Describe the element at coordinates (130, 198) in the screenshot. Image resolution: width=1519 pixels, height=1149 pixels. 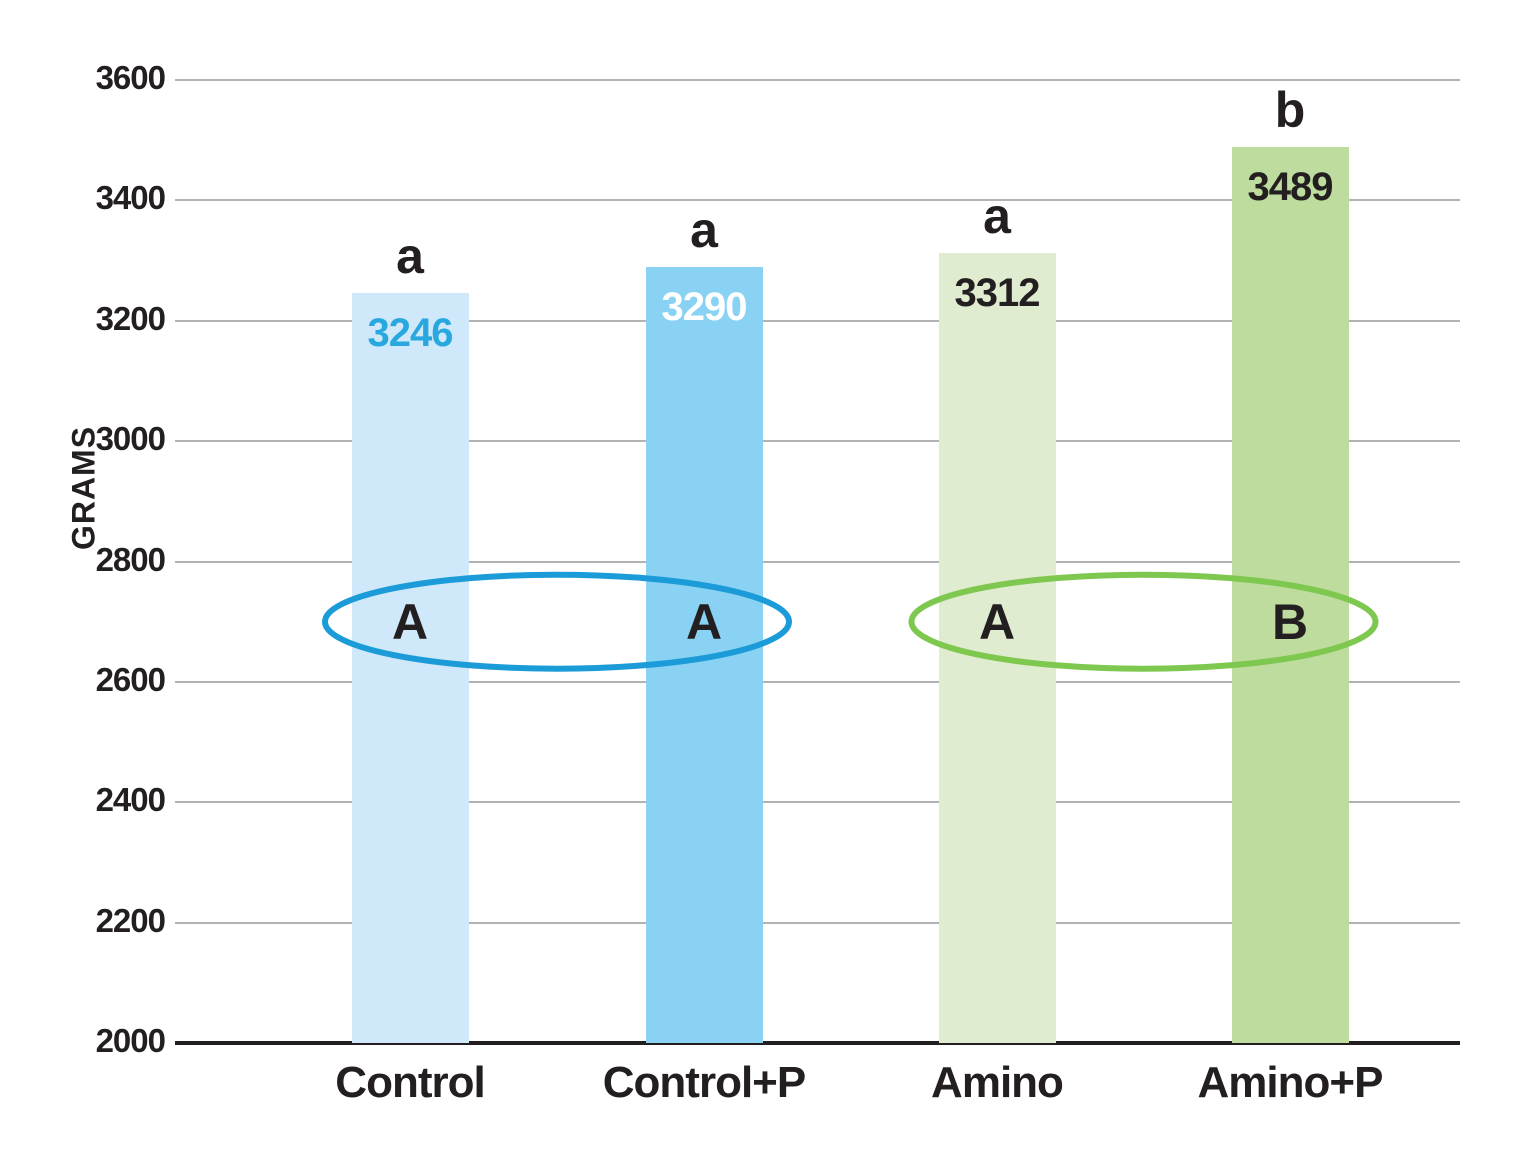
I see `y-tick-label: 3400` at that location.